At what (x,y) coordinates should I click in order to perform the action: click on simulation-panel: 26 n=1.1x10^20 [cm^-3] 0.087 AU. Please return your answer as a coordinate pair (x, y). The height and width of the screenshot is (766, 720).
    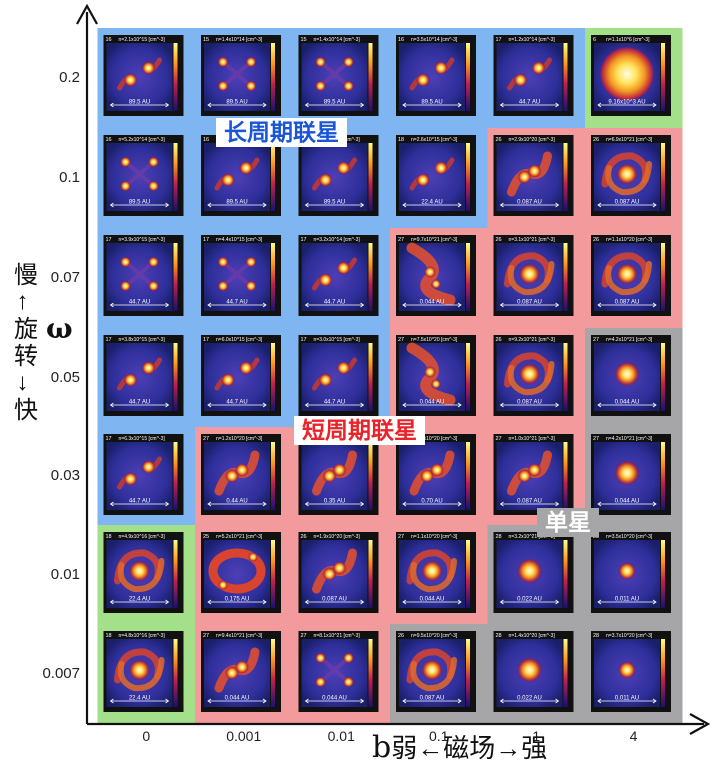
    Looking at the image, I should click on (631, 275).